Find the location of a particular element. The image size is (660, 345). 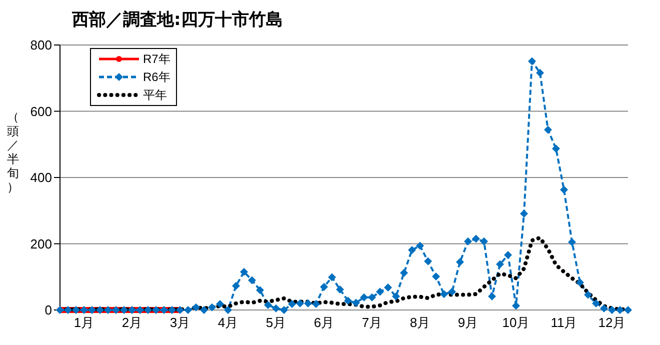

legend-label: R6年 is located at coordinates (156, 77).